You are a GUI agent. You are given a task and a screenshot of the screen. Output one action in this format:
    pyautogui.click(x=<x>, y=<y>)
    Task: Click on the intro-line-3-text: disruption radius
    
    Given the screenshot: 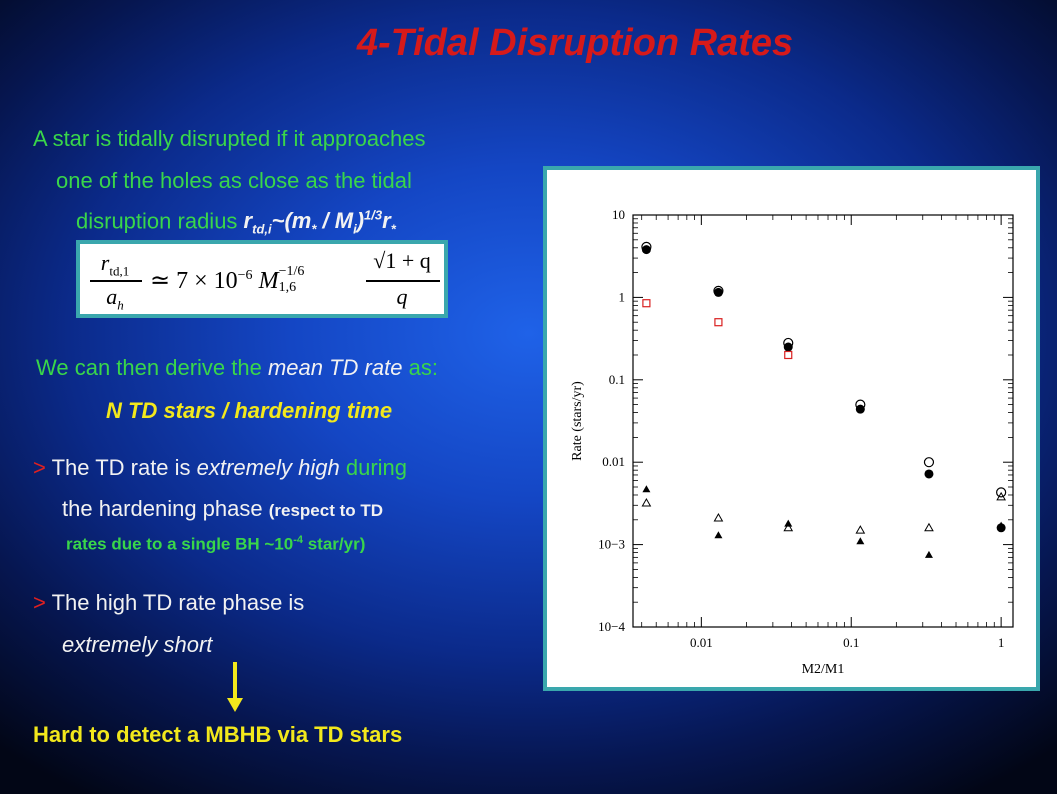 What is the action you would take?
    pyautogui.click(x=160, y=221)
    